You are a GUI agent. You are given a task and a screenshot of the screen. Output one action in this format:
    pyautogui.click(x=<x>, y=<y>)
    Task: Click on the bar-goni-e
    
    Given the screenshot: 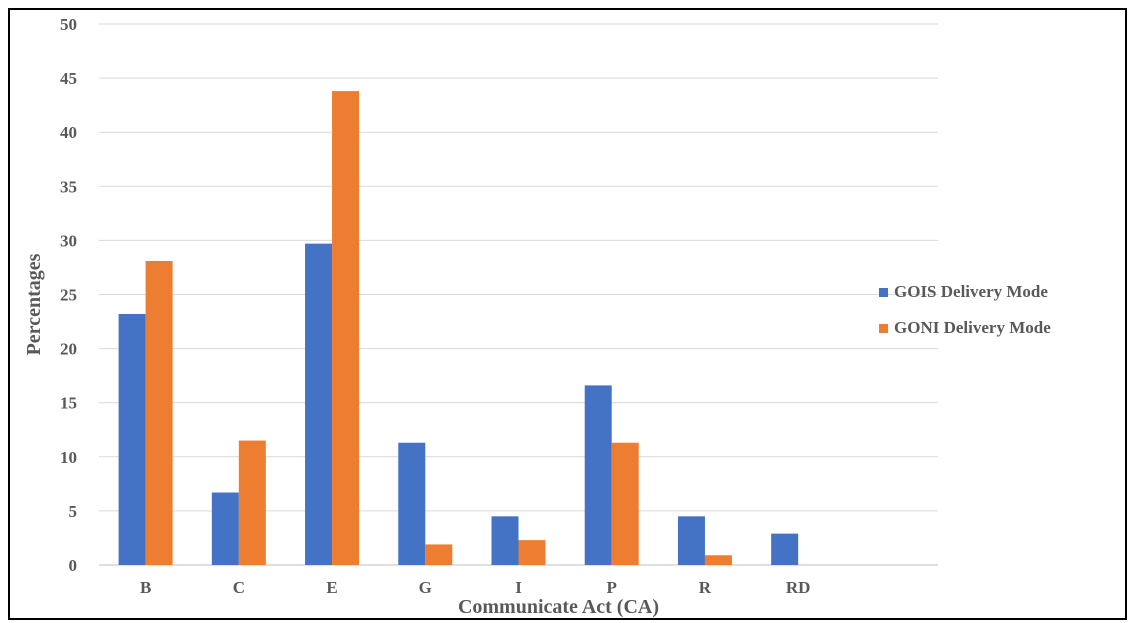 What is the action you would take?
    pyautogui.click(x=346, y=328)
    